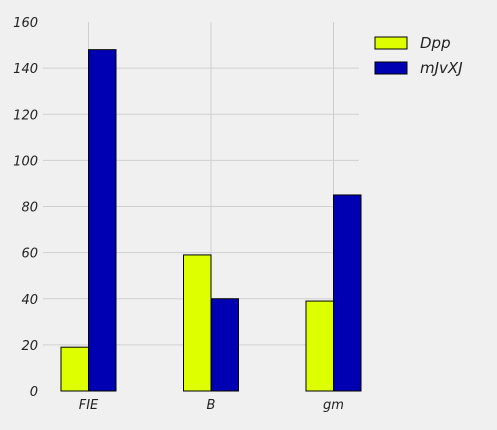  Describe the element at coordinates (211, 405) in the screenshot. I see `x-tick-label: B` at that location.